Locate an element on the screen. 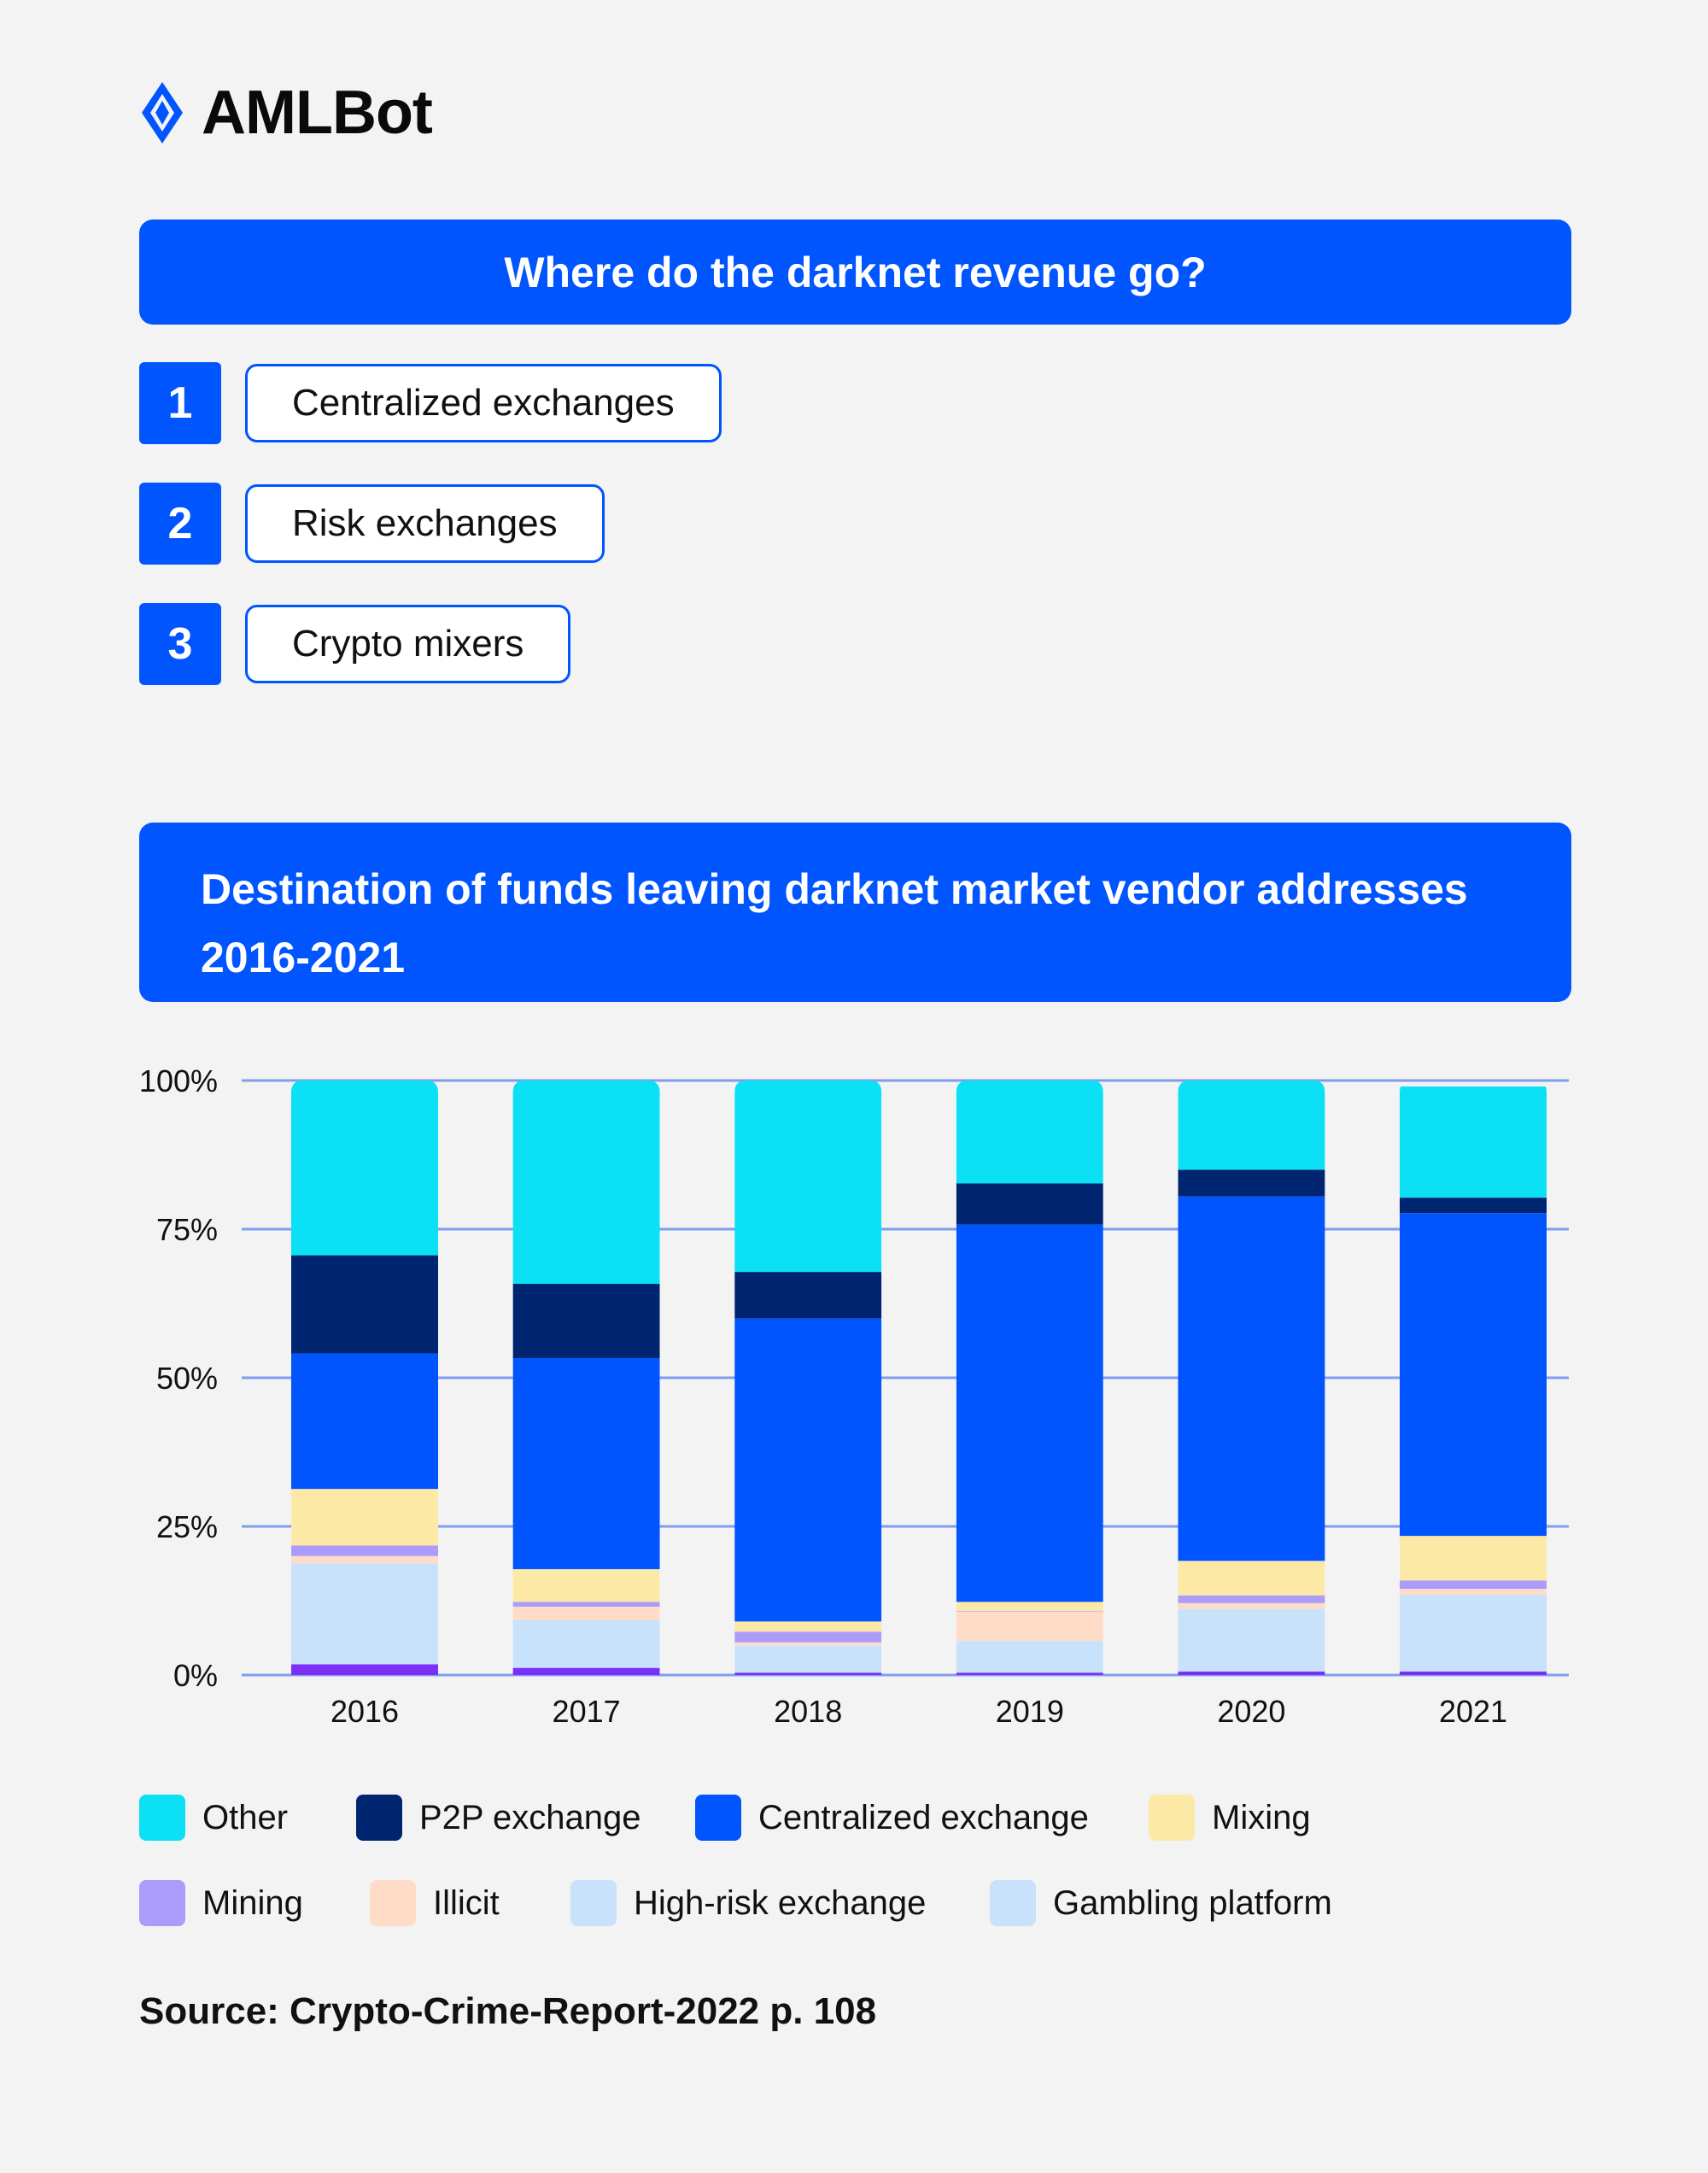  legend-label: Gambling platform is located at coordinates (1192, 1902).